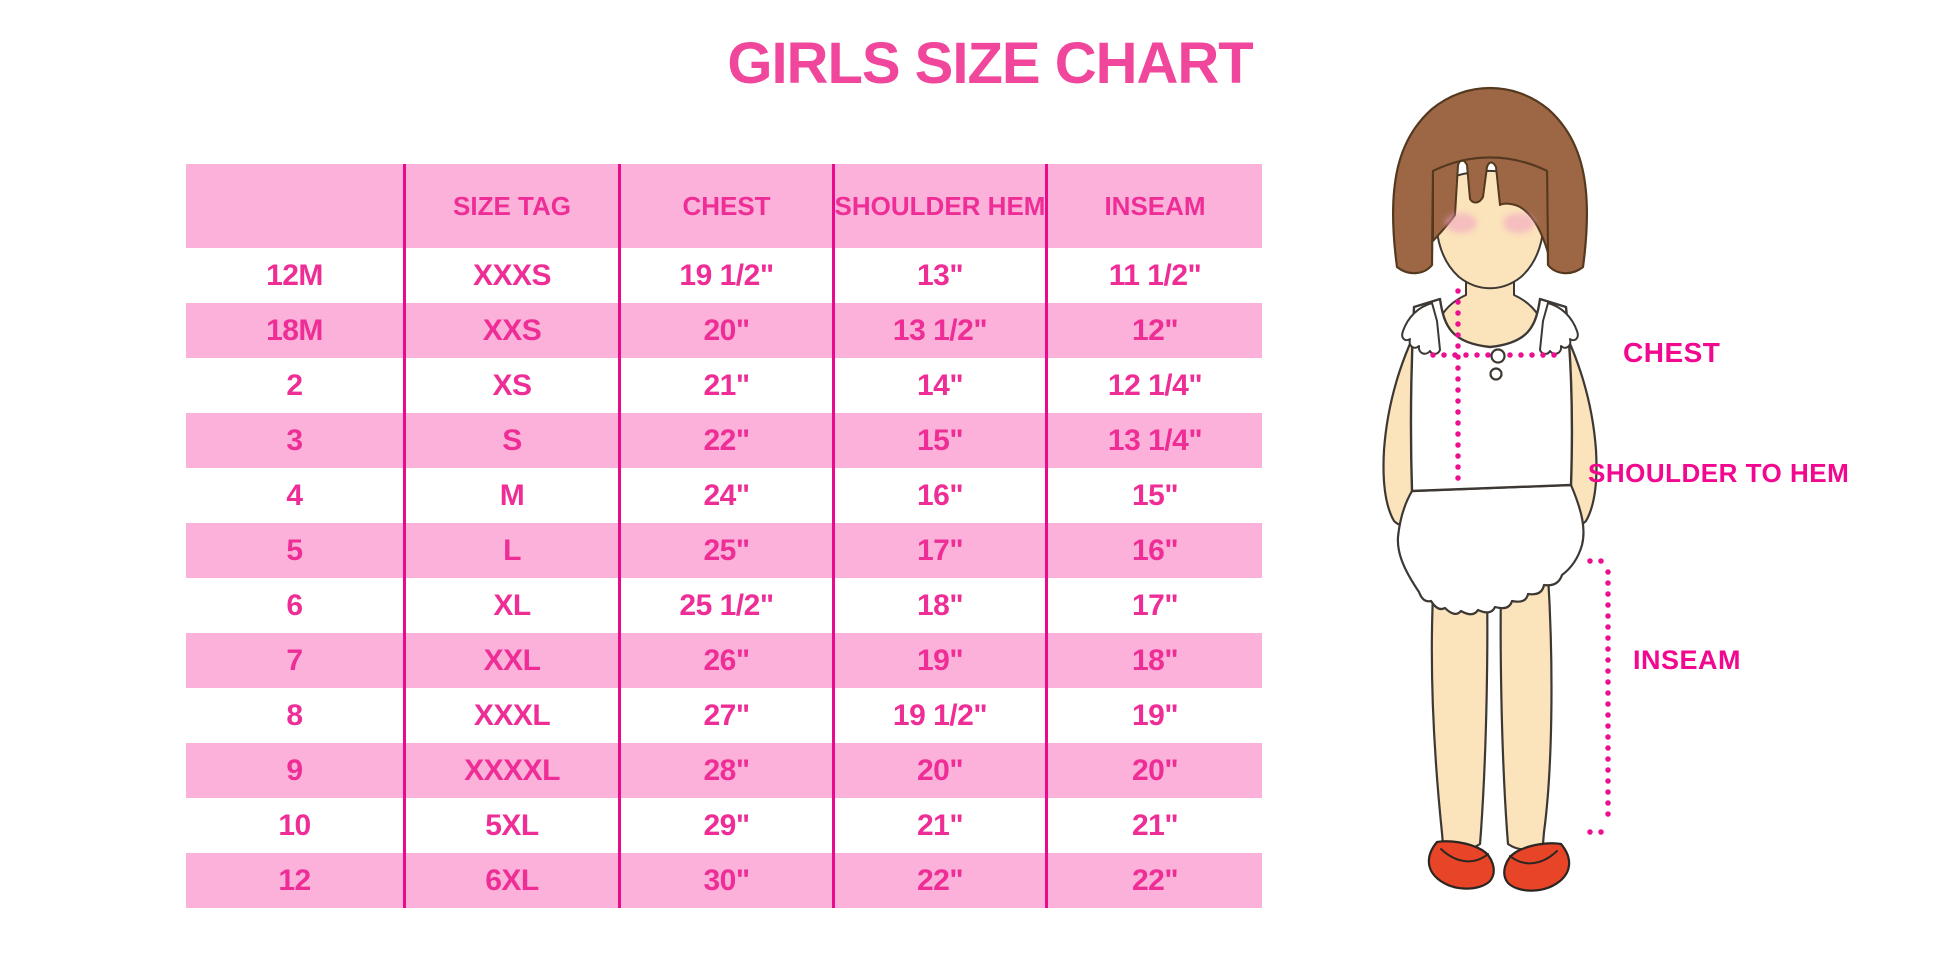  What do you see at coordinates (510, 715) in the screenshot?
I see `cell-size-tag: XXXL` at bounding box center [510, 715].